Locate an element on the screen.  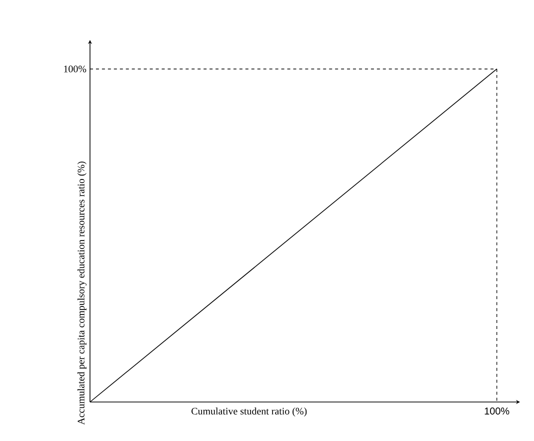
x-axis-title: Cumulative student ratio (%) is located at coordinates (249, 412).